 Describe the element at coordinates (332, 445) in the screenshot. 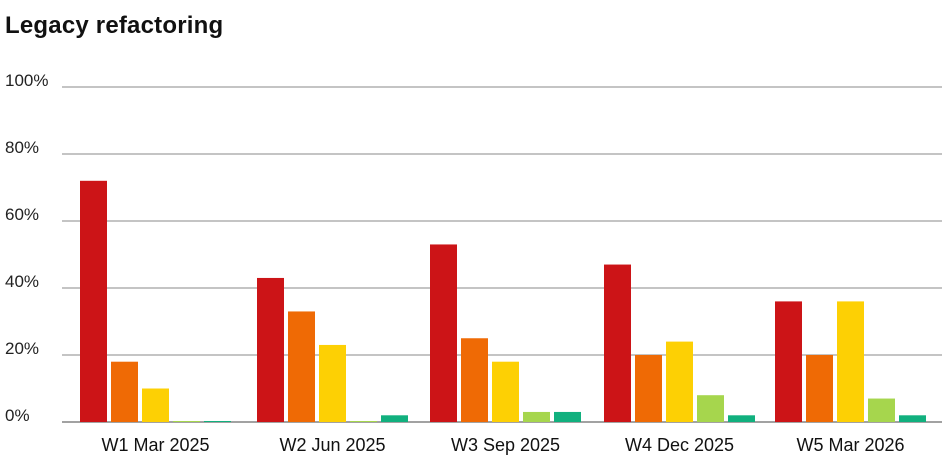

I see `x-category-label: W2 Jun 2025` at that location.